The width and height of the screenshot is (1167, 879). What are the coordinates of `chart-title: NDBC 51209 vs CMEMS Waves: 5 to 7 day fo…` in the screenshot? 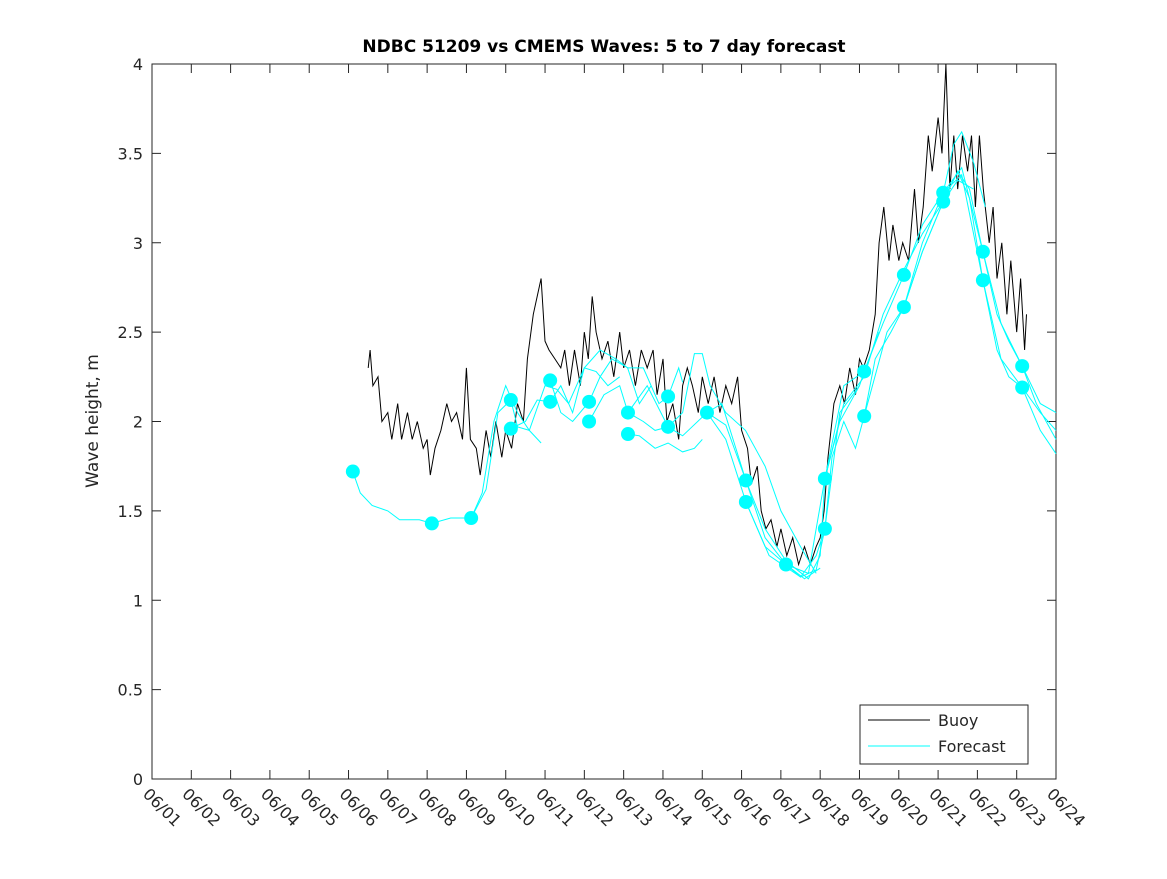 It's located at (603, 47).